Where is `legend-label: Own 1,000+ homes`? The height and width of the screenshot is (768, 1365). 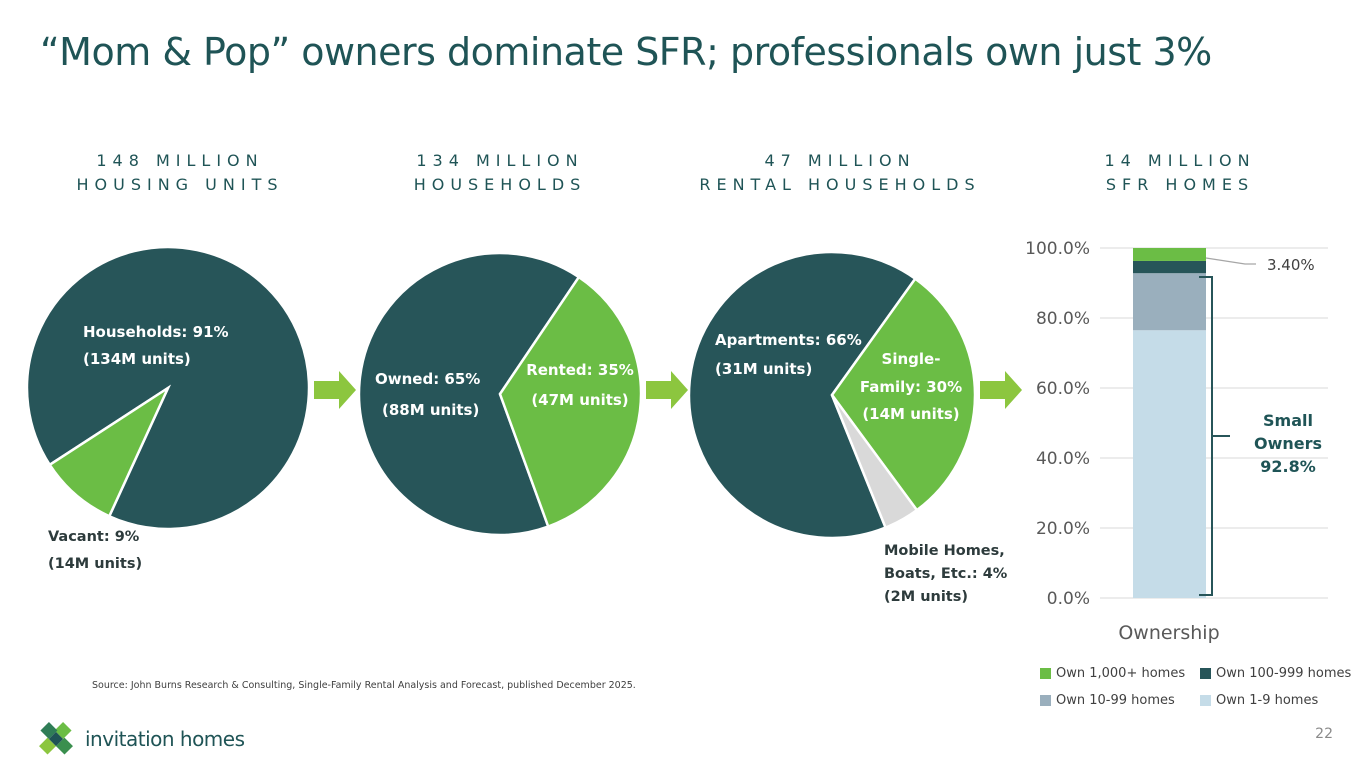 legend-label: Own 1,000+ homes is located at coordinates (1121, 673).